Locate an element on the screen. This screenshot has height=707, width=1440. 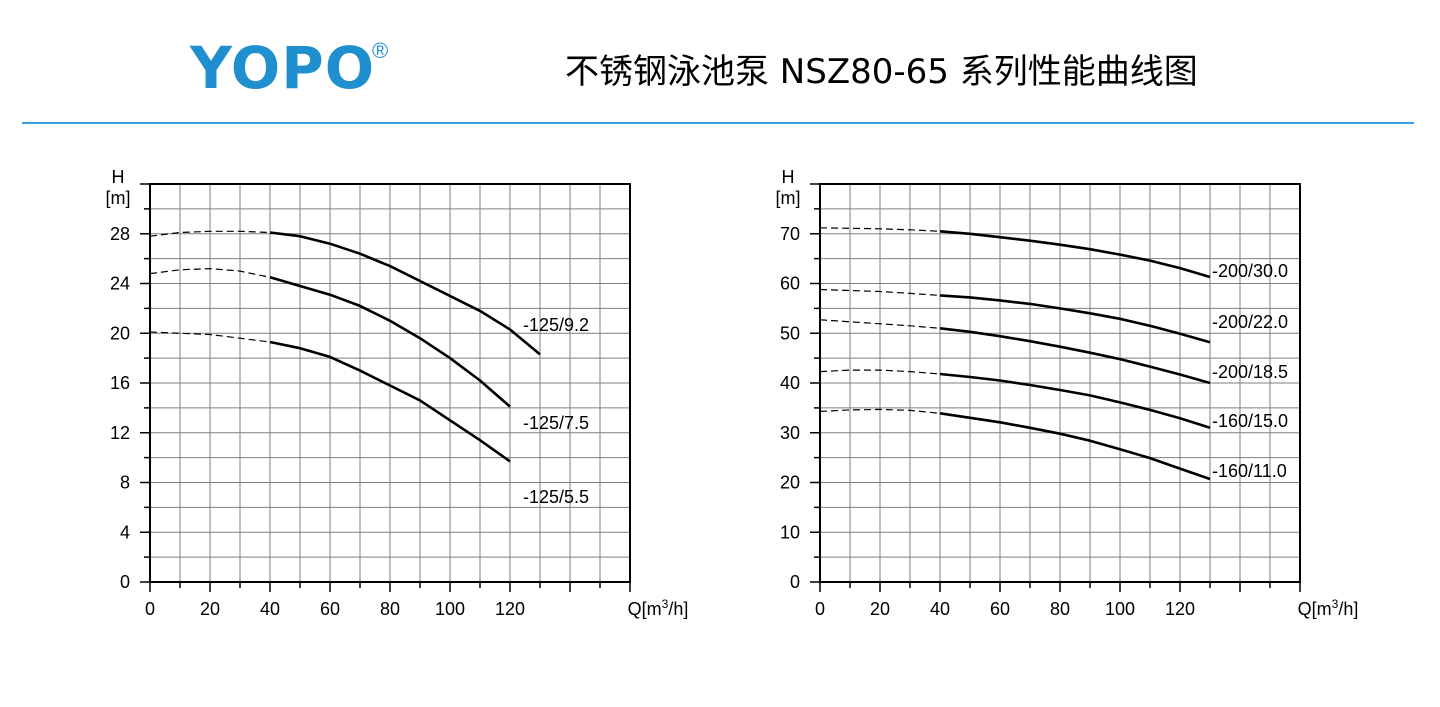
y-tick-label: 30 is located at coordinates (790, 433).